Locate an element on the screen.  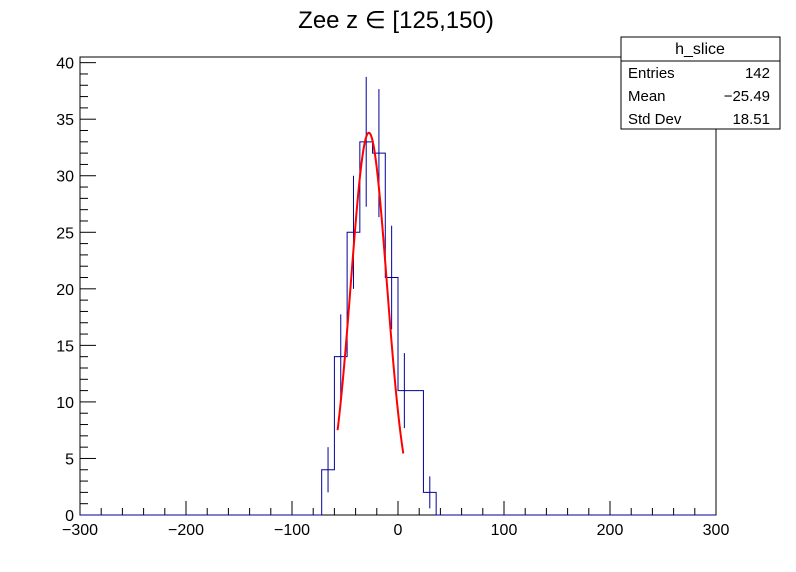
x-tick-label: −100 is located at coordinates (292, 530).